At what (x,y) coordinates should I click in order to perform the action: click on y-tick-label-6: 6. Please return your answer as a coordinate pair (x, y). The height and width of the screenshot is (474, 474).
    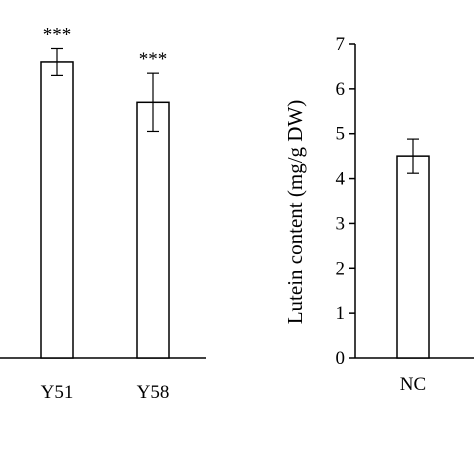
    Looking at the image, I should click on (341, 89).